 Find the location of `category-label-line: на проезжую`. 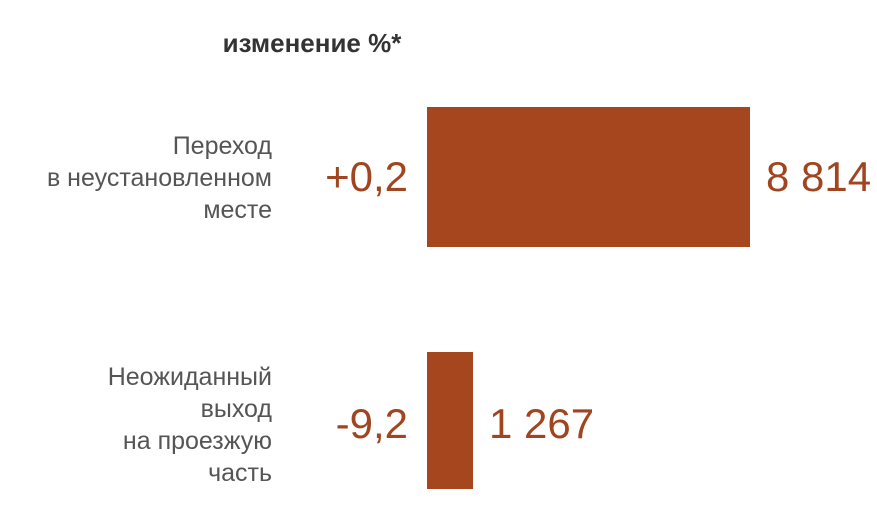

category-label-line: на проезжую is located at coordinates (197, 441).